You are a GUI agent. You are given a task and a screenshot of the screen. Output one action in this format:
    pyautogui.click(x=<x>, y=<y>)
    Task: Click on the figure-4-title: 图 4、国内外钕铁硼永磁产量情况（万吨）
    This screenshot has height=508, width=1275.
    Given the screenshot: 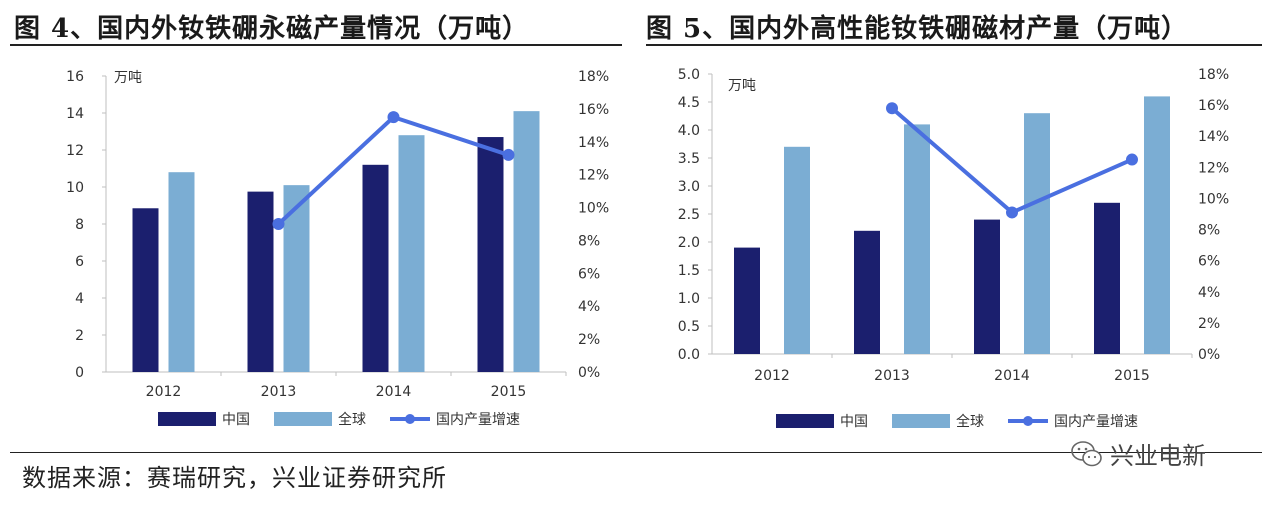 What is the action you would take?
    pyautogui.click(x=272, y=29)
    